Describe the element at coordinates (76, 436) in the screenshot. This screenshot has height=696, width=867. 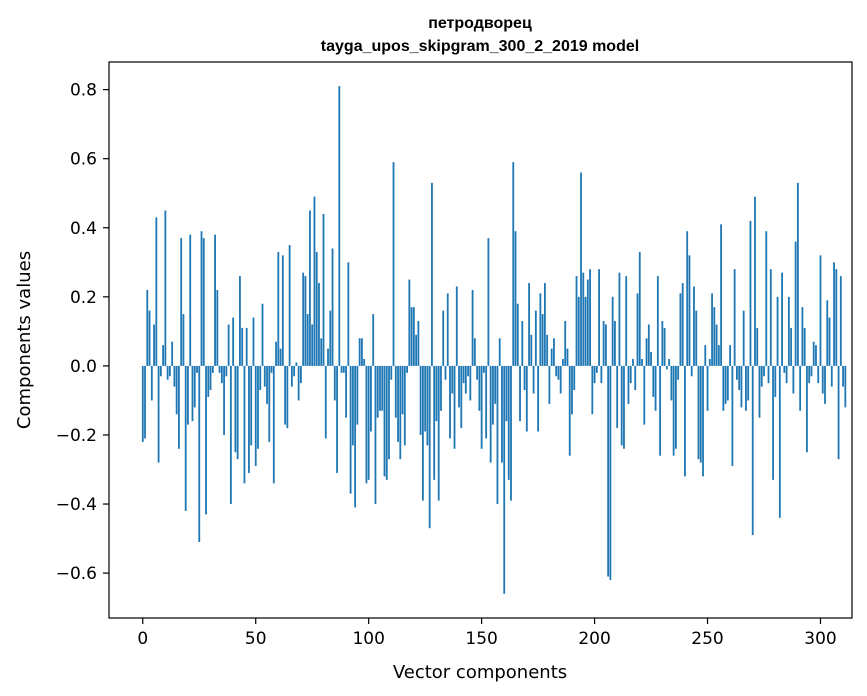
I see `y-tick-label: −0.2` at that location.